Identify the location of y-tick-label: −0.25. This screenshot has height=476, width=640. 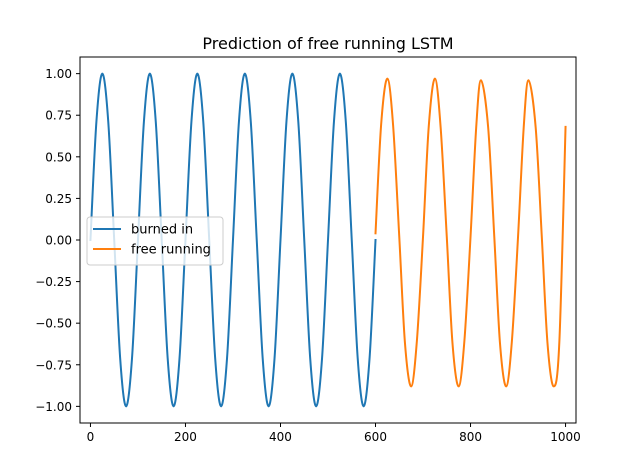
(53, 282).